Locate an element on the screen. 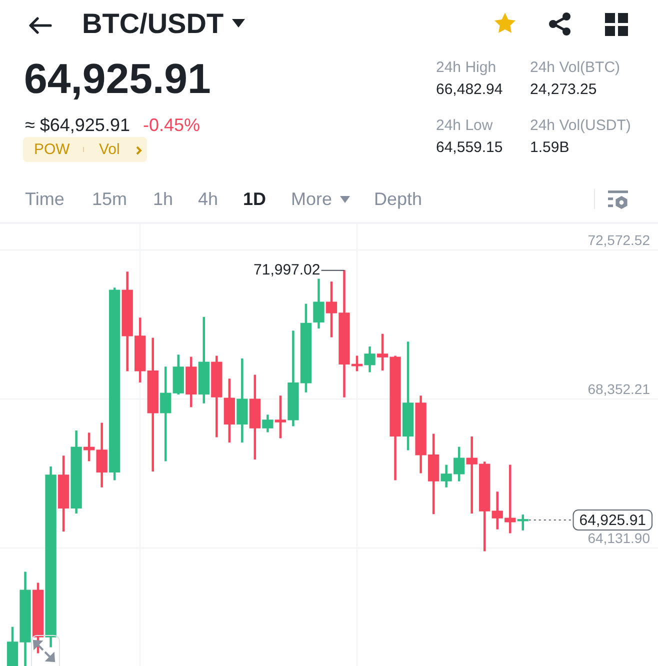 The image size is (658, 666). text: 1.59B is located at coordinates (550, 147).